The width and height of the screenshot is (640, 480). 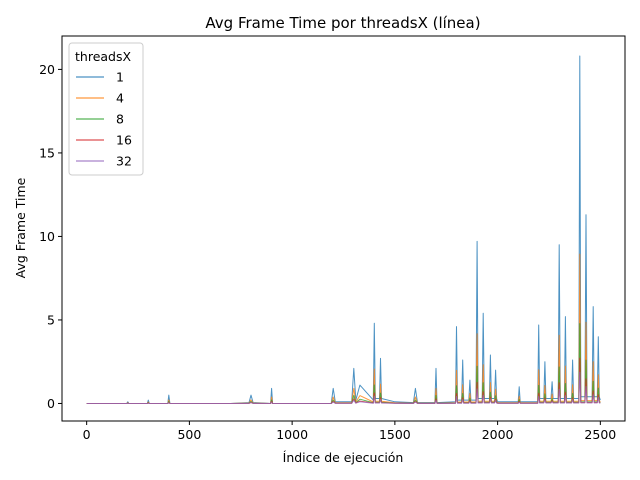 I want to click on x-axis-ticks: 0 500 1000 1500 2000 2500, so click(x=349, y=431).